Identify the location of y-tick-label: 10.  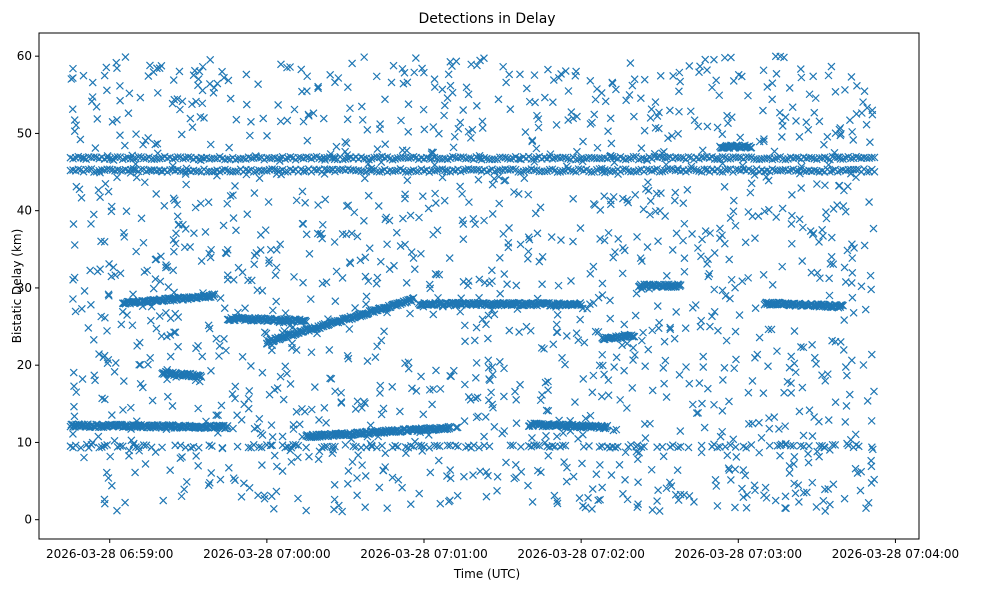
(24, 442).